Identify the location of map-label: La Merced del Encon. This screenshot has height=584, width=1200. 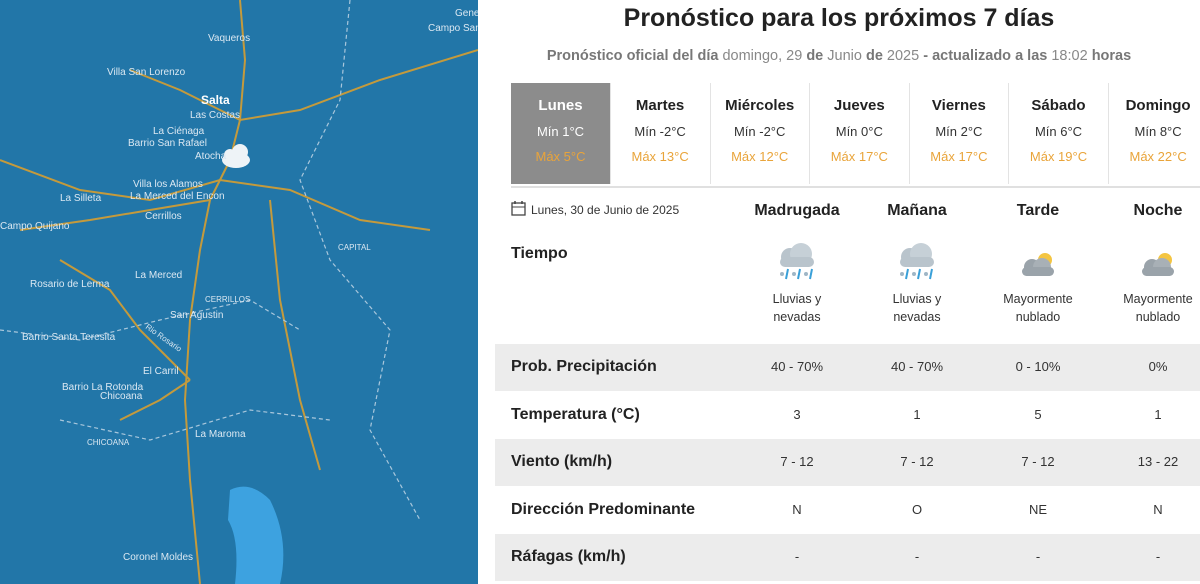
(177, 196).